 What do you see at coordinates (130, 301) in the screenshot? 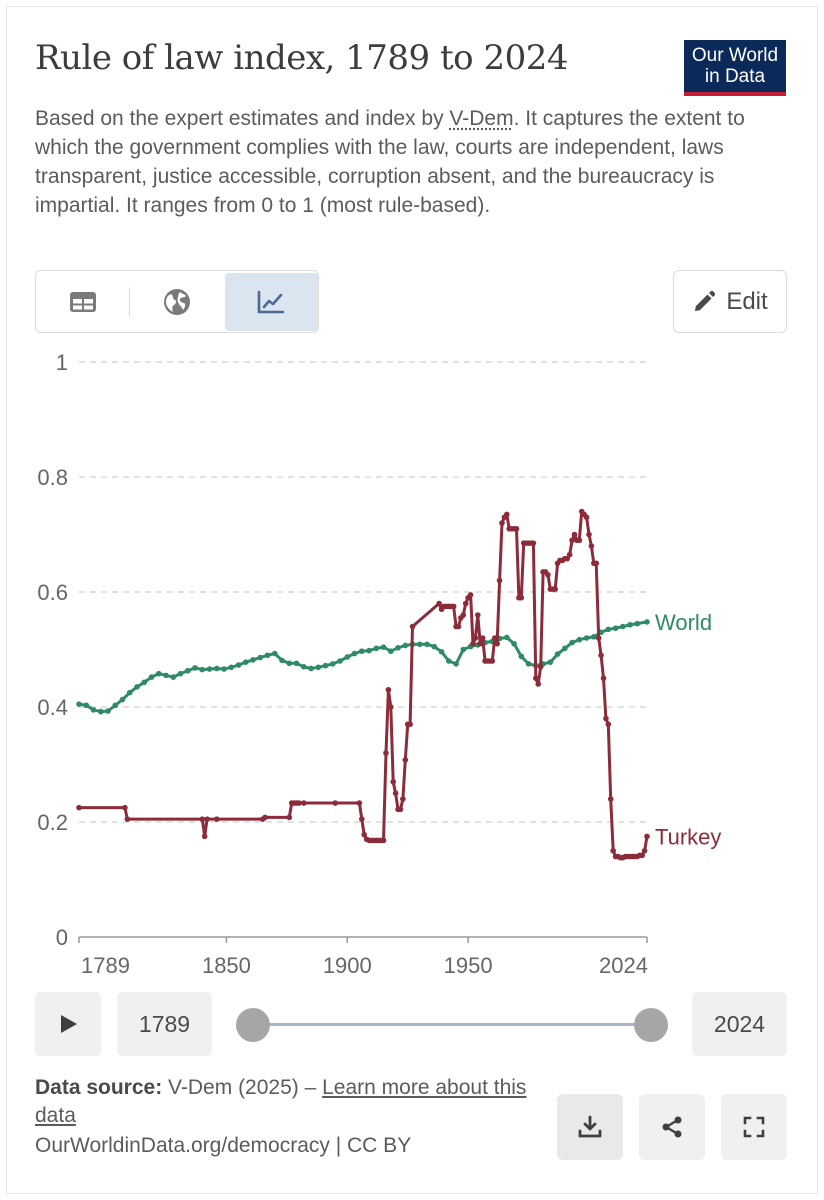
I see `tab-separator` at bounding box center [130, 301].